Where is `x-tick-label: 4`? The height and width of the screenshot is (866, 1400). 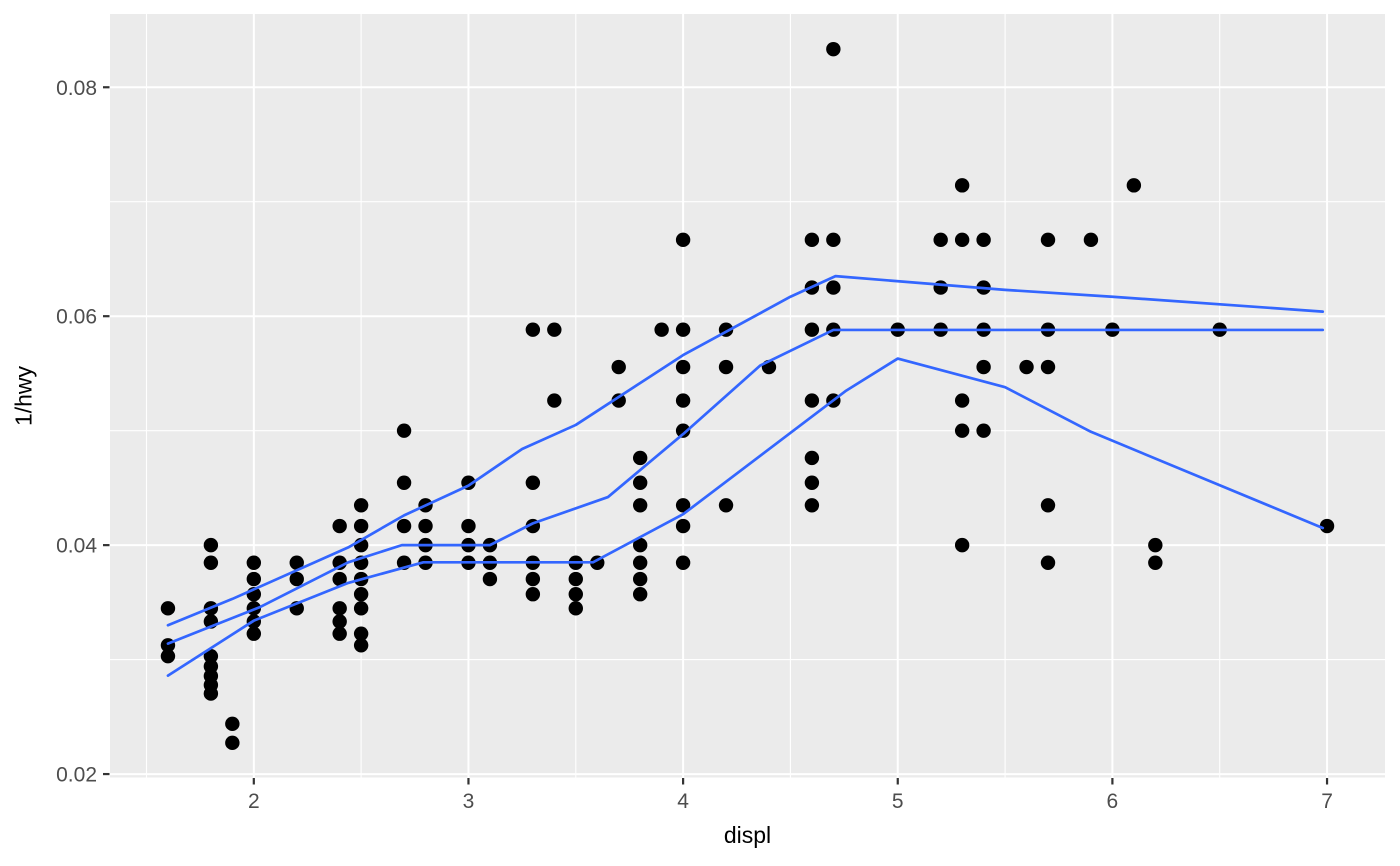
x-tick-label: 4 is located at coordinates (683, 801).